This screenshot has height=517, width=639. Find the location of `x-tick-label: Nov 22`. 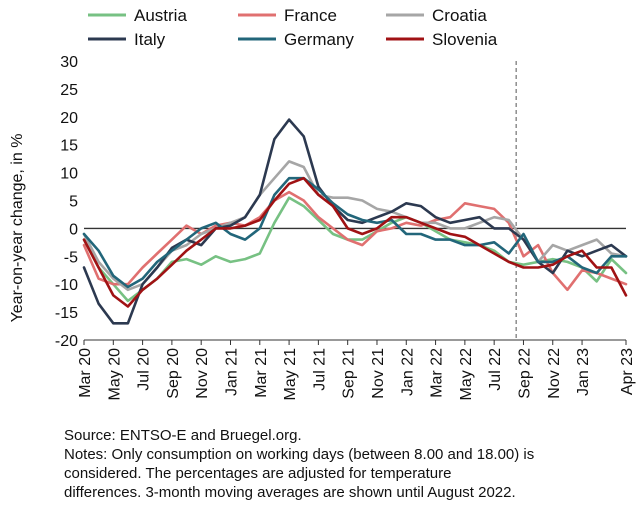

x-tick-label: Nov 22 is located at coordinates (554, 373).